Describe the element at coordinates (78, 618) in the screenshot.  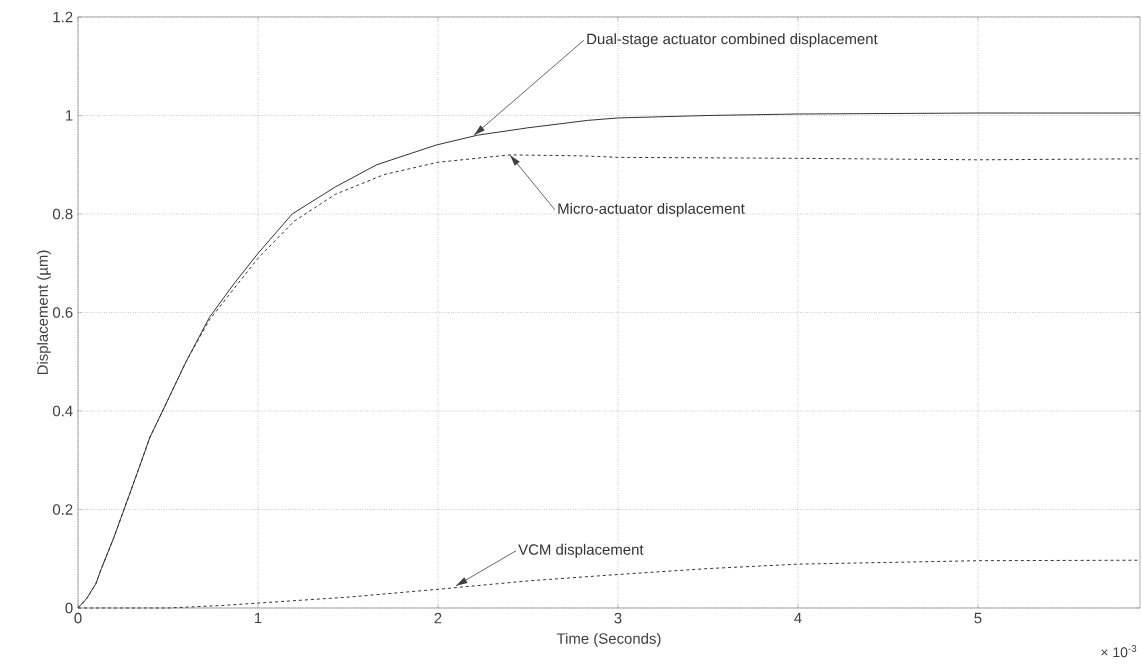
I see `x-tick-label: 0` at that location.